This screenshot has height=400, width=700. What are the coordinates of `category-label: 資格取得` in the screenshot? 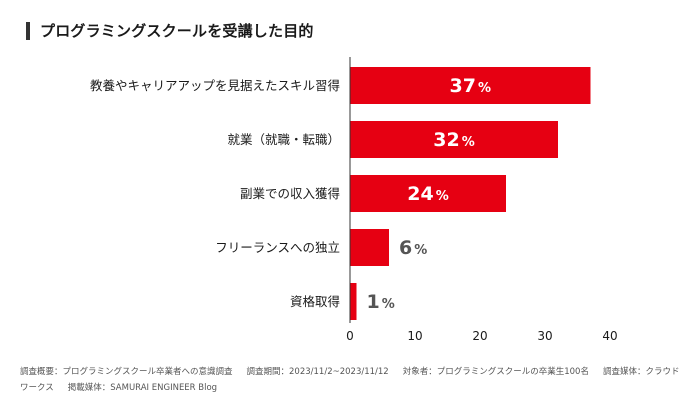 It's located at (315, 301).